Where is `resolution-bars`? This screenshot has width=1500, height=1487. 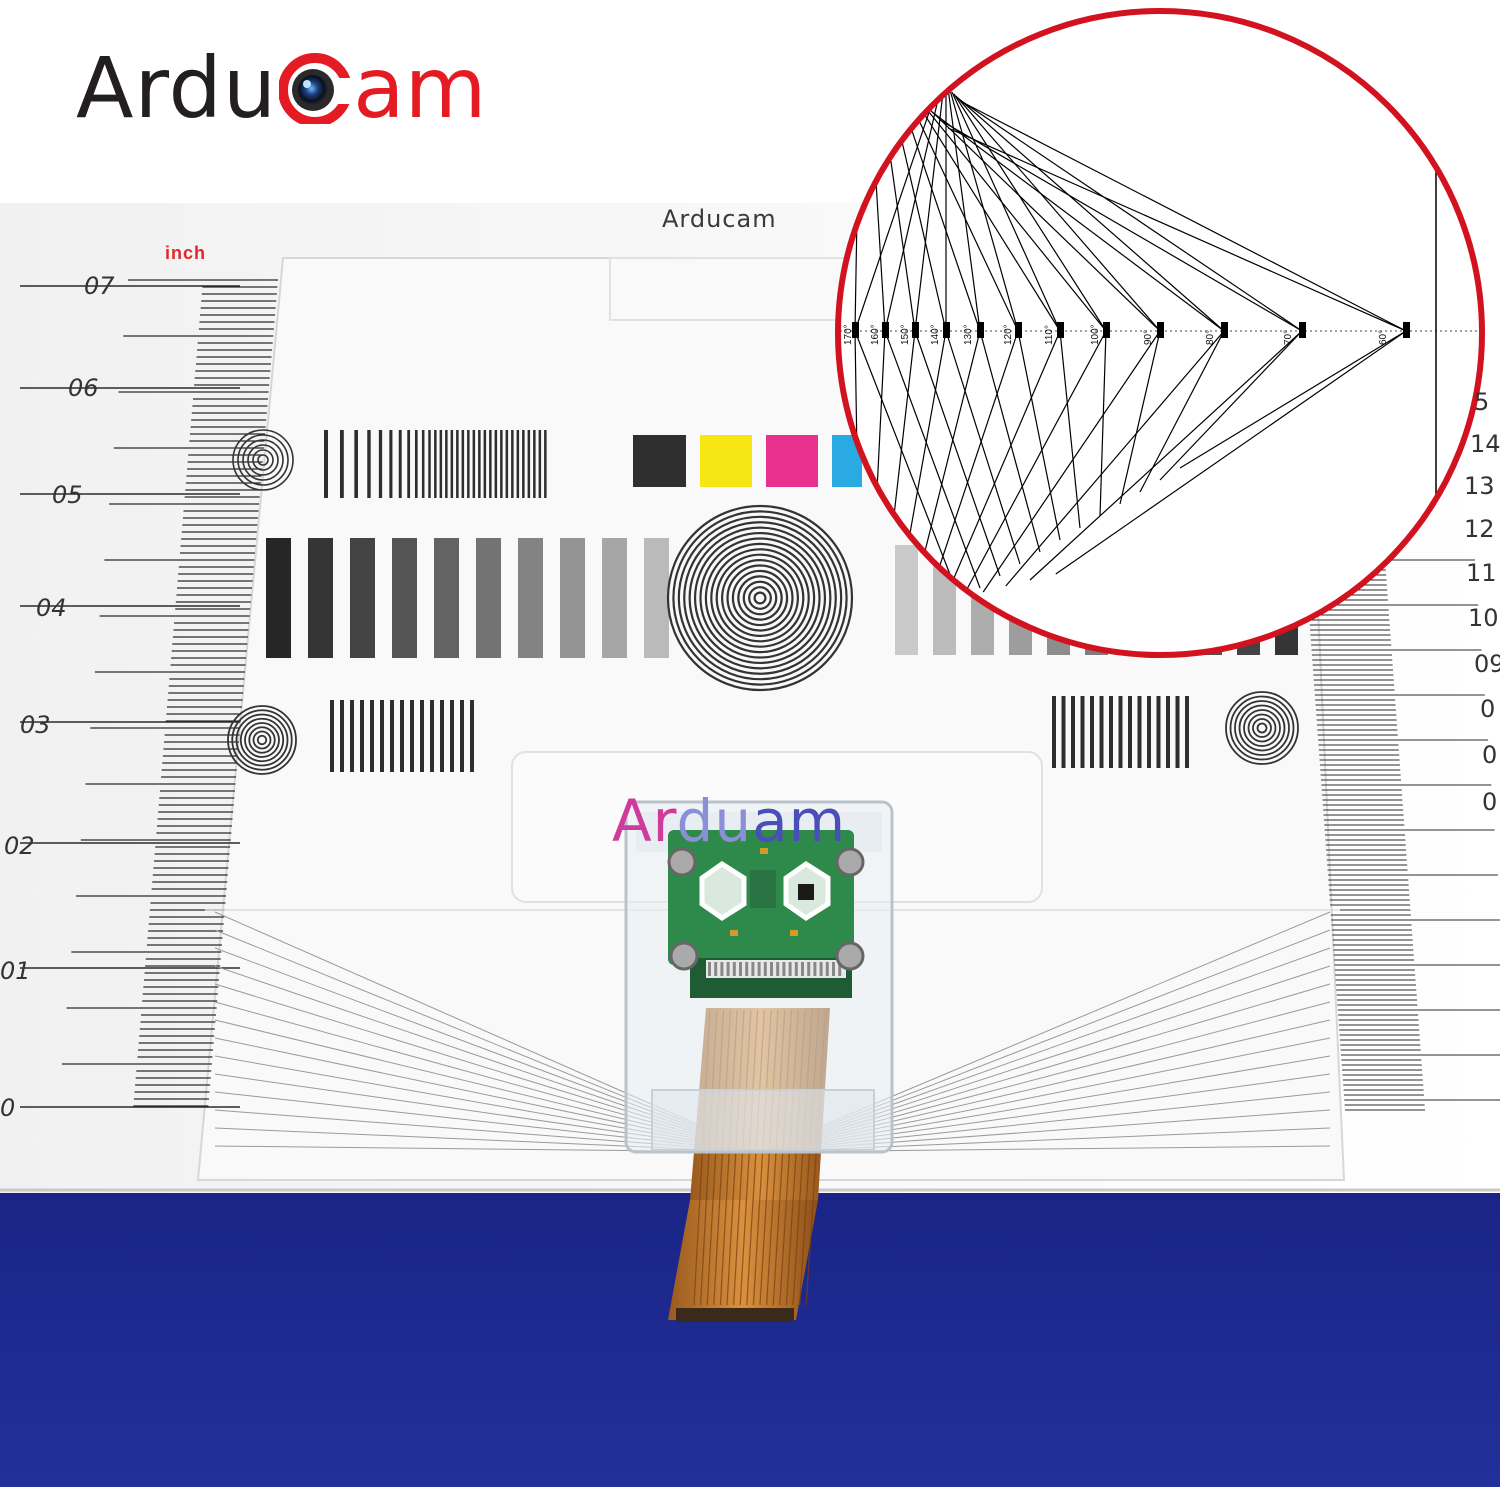 resolution-bars is located at coordinates (435, 464).